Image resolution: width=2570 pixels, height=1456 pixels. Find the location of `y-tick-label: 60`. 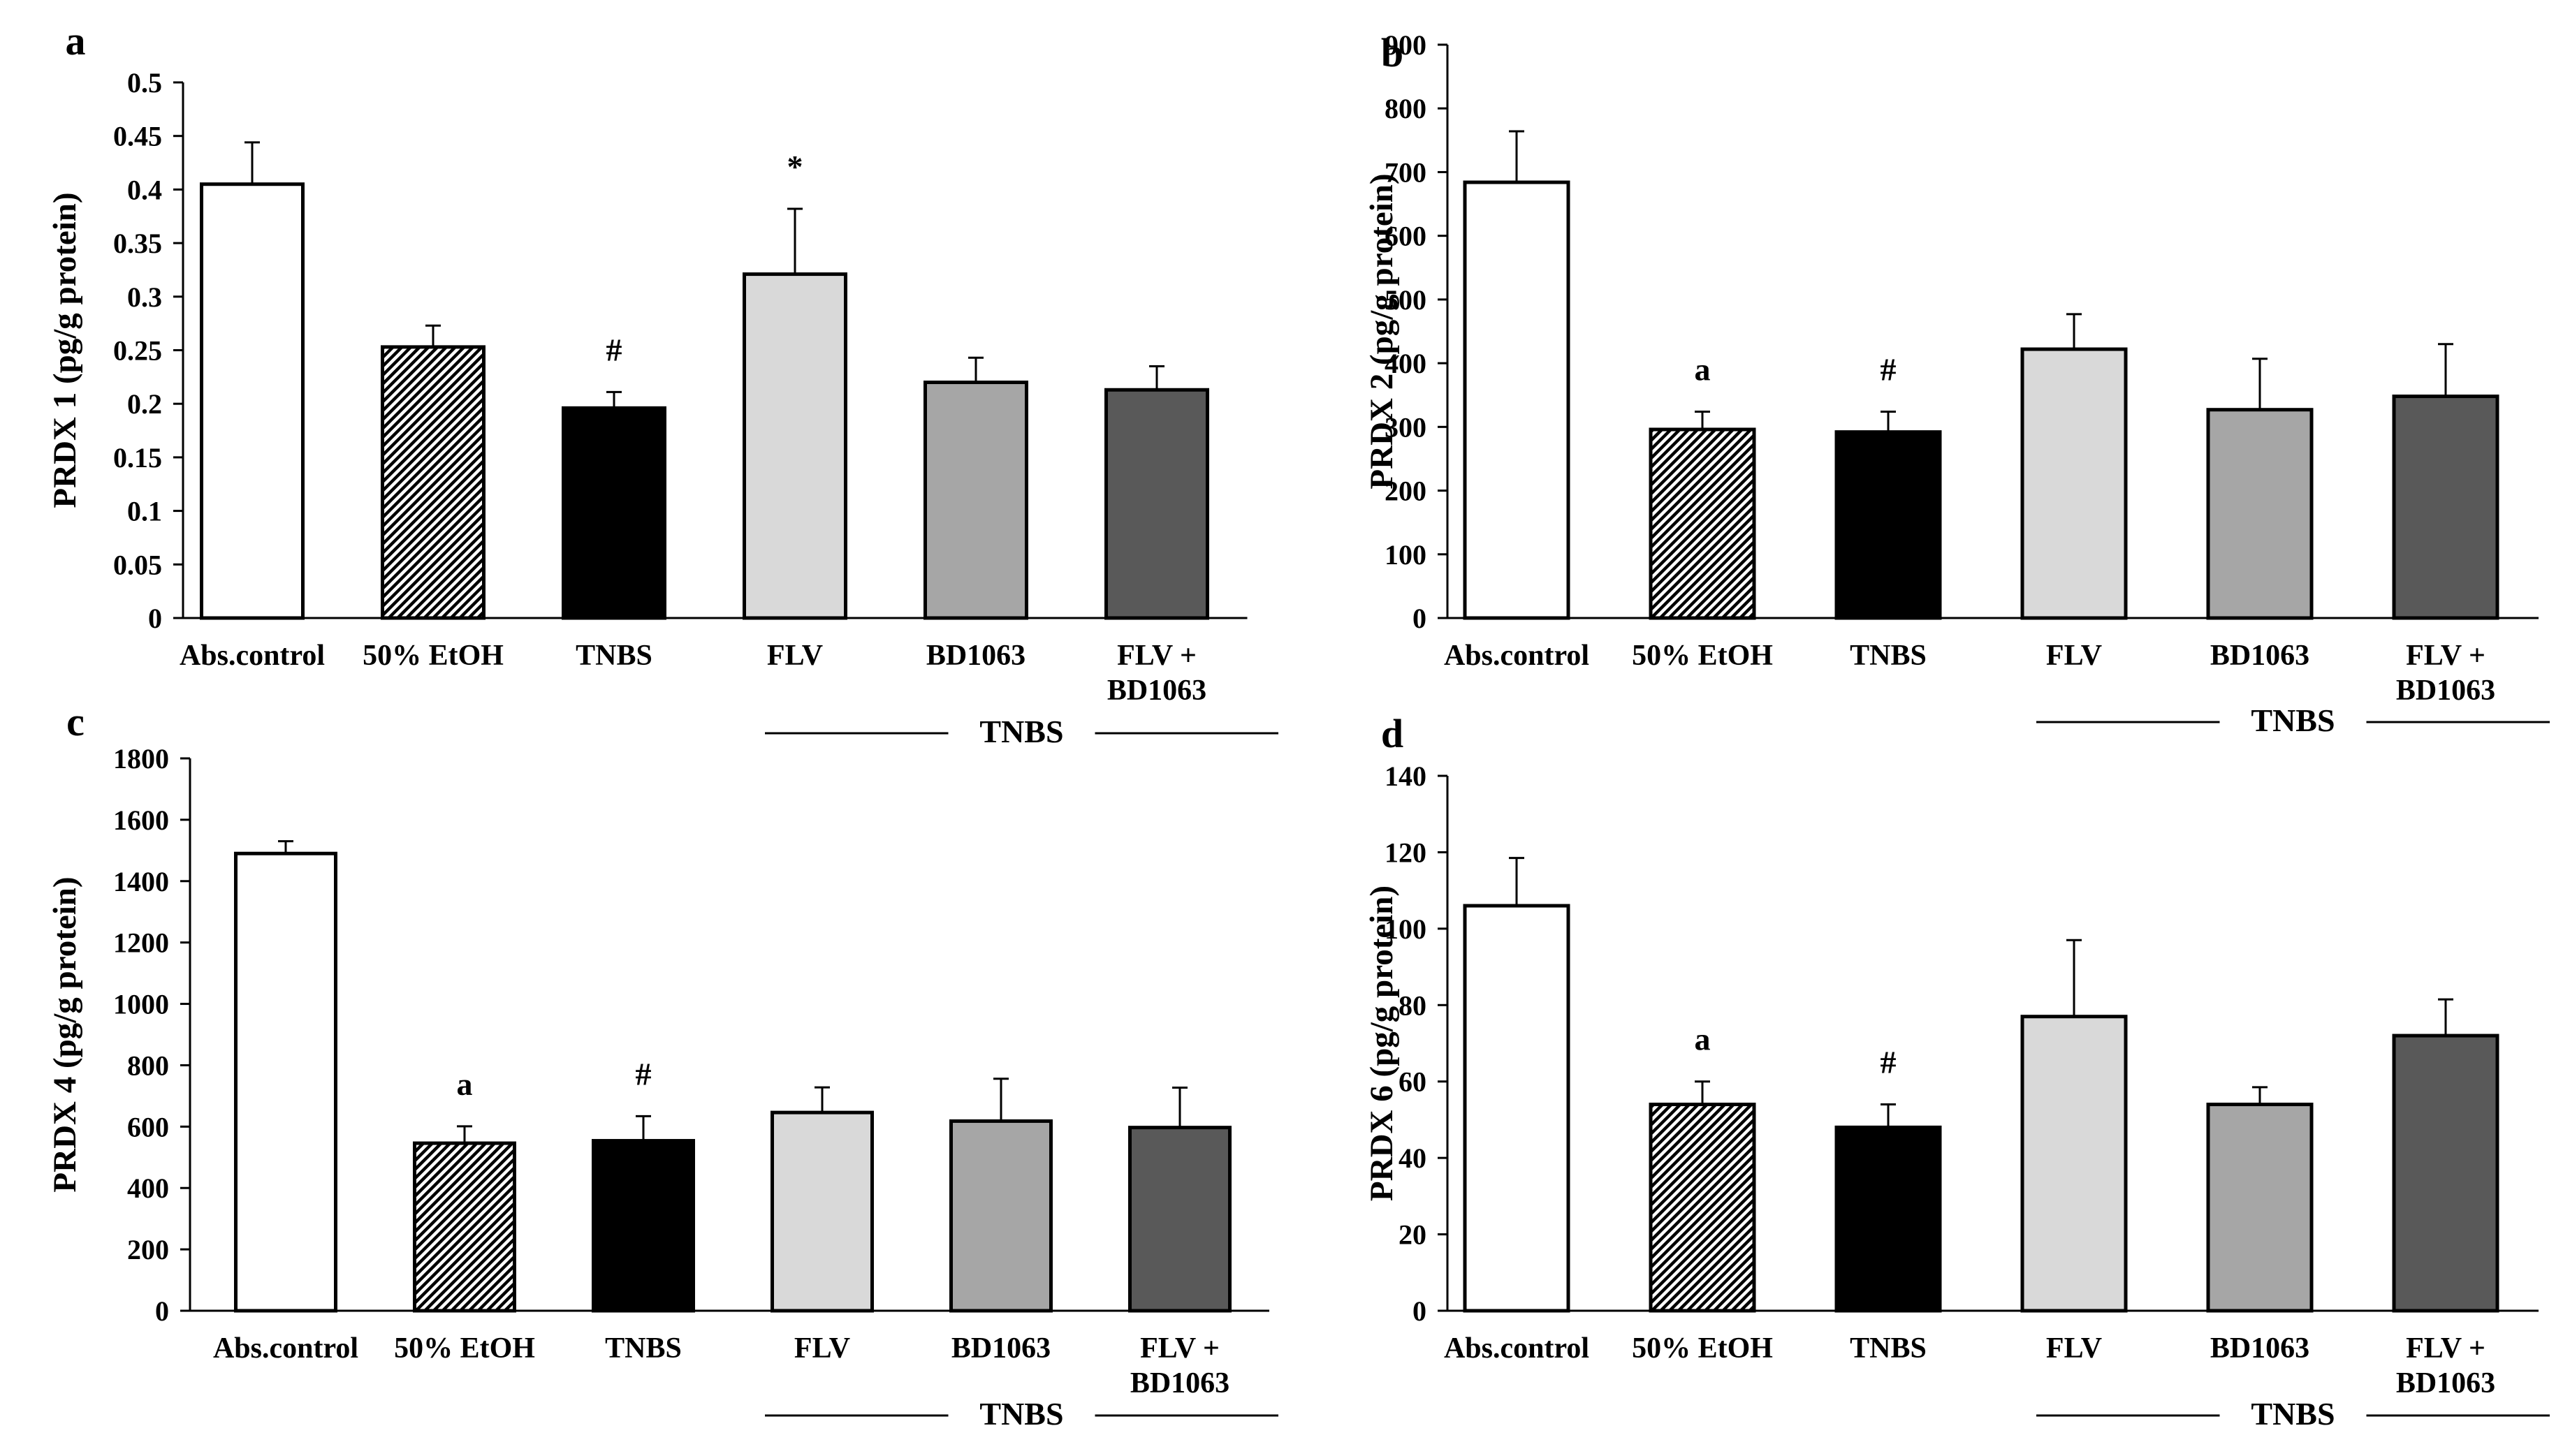

y-tick-label: 60 is located at coordinates (1412, 1082).